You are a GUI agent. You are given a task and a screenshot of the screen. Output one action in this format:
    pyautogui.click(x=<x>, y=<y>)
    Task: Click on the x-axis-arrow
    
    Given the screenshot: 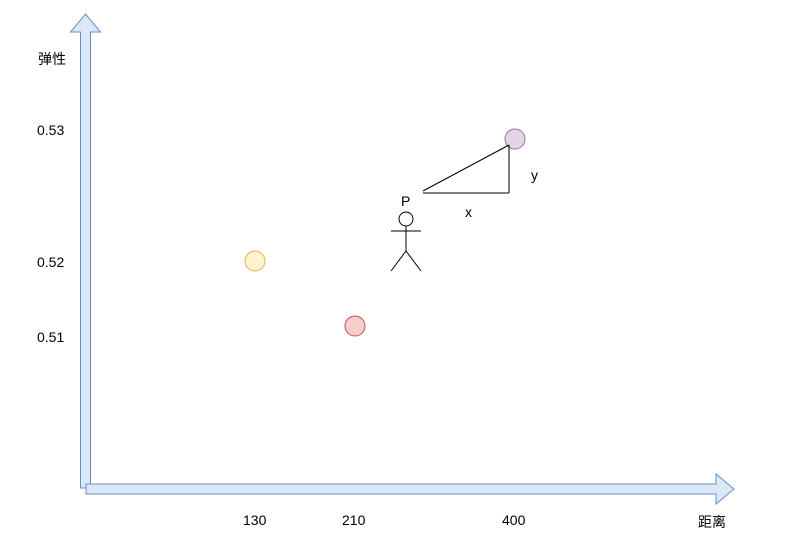 What is the action you would take?
    pyautogui.click(x=410, y=489)
    